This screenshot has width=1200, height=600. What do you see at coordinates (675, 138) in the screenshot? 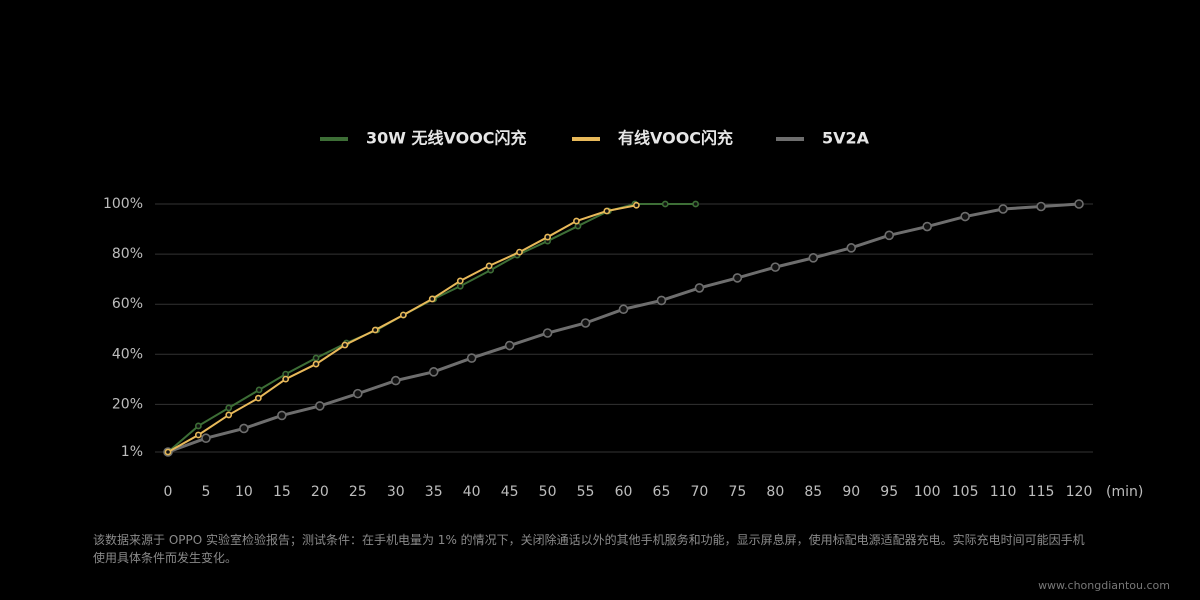
I see `legend-label: 有线VOOC闪充` at bounding box center [675, 138].